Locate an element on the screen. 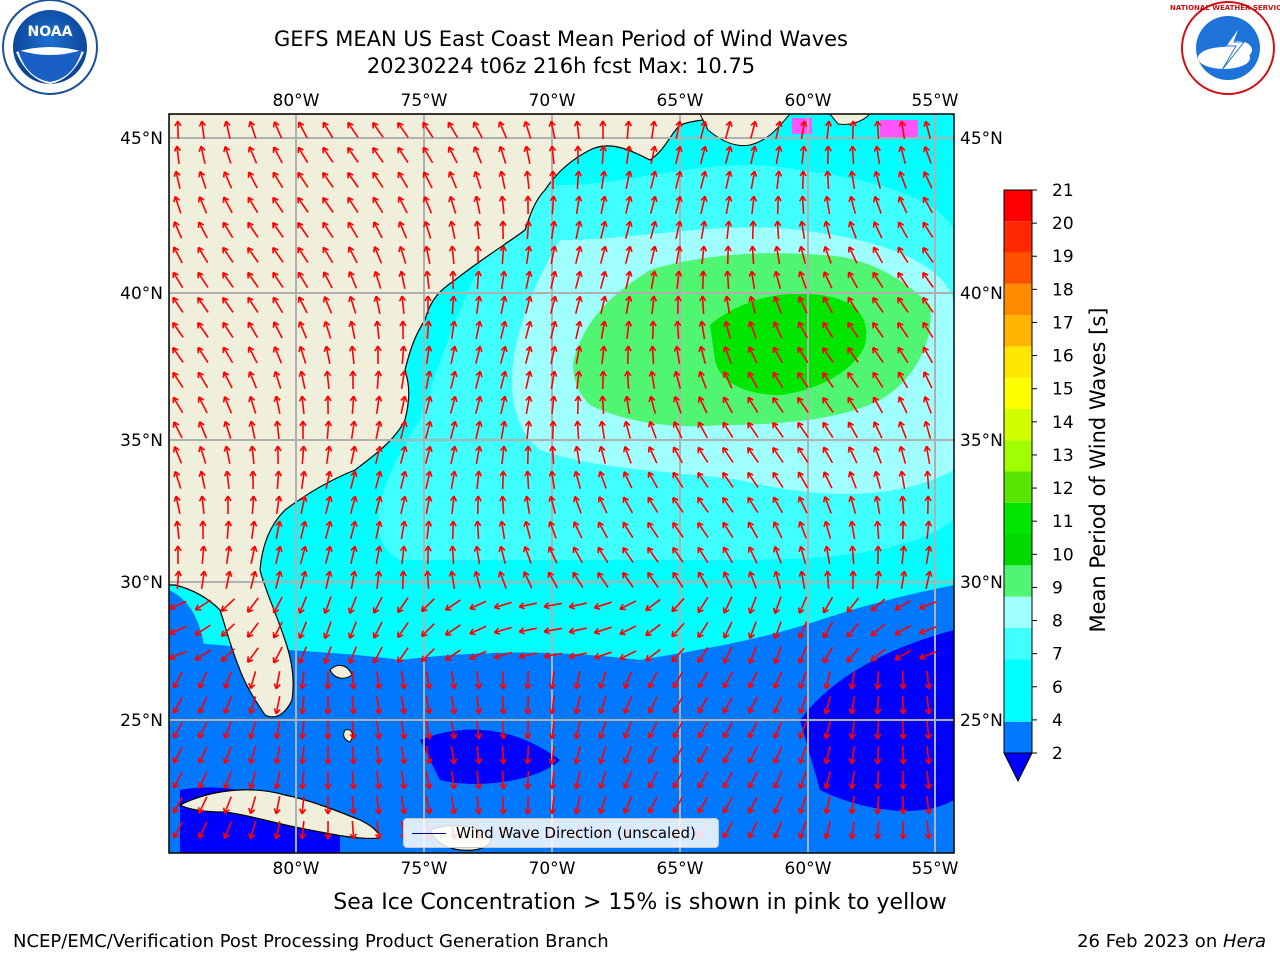 The height and width of the screenshot is (960, 1280). colorbar-label: 7 is located at coordinates (1057, 655).